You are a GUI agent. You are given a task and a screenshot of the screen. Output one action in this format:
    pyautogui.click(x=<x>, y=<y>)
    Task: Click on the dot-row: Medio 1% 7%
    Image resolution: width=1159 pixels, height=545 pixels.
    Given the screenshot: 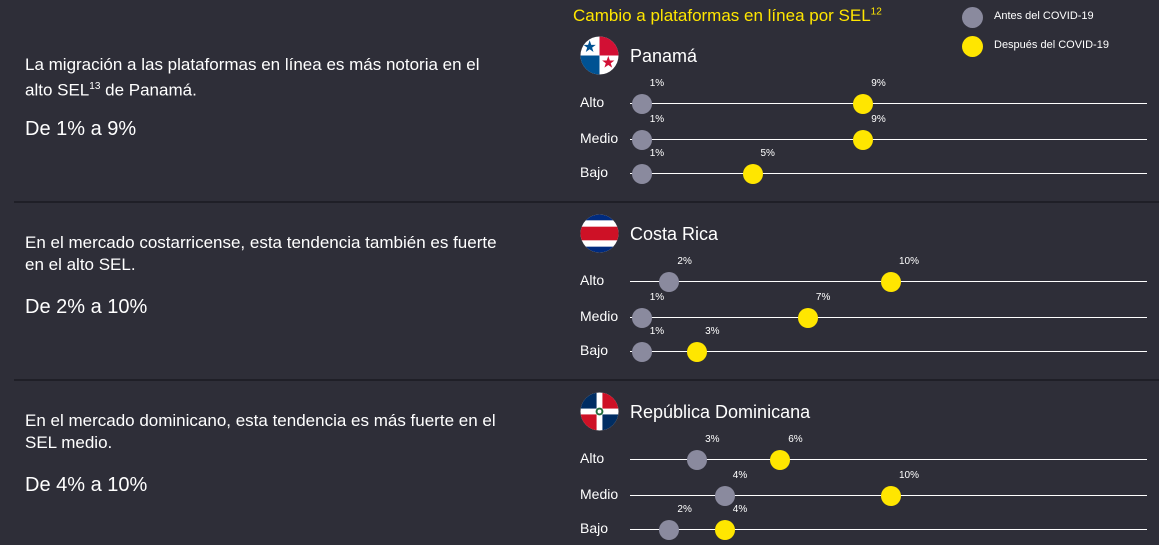 What is the action you would take?
    pyautogui.click(x=579, y=311)
    